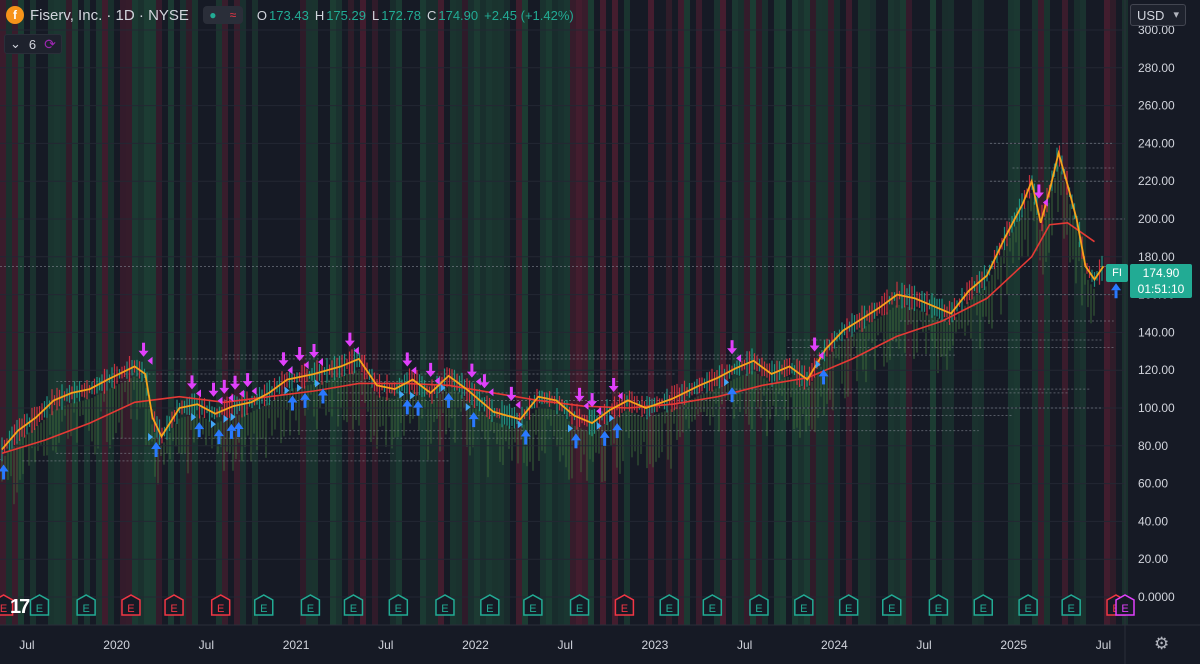 The width and height of the screenshot is (1200, 664). I want to click on market-status-pills: ● ≈, so click(222, 15).